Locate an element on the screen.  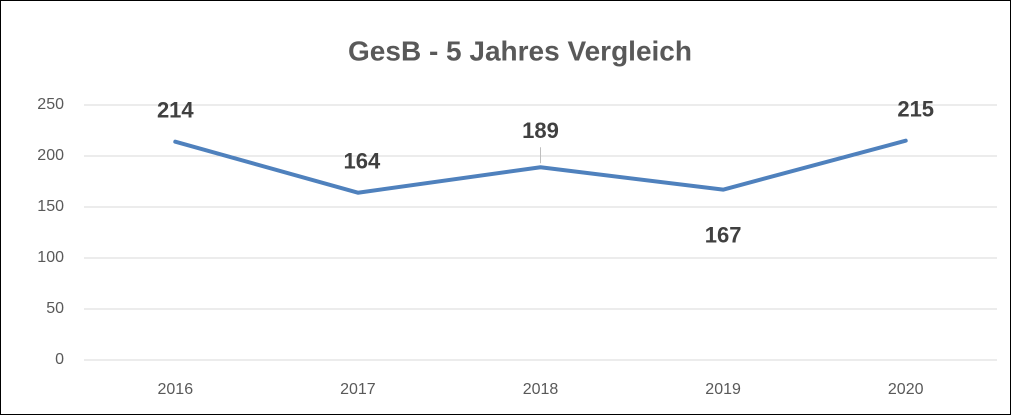
x-tick-label: 2019 is located at coordinates (723, 389).